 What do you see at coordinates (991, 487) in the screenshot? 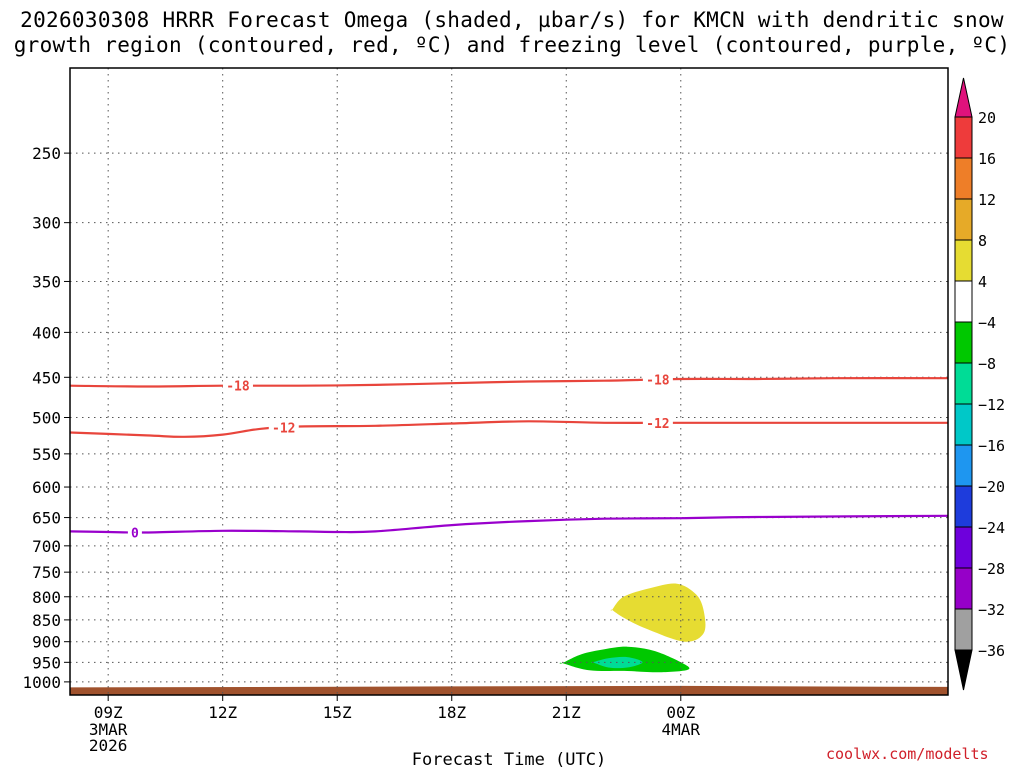
I see `colorbar-tick-label-9: −20` at bounding box center [991, 487].